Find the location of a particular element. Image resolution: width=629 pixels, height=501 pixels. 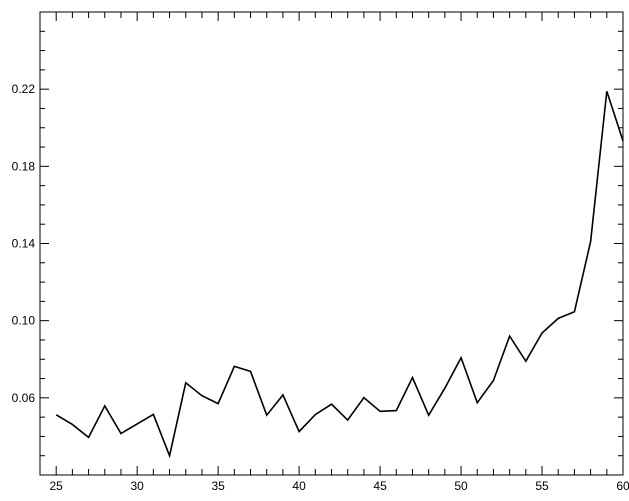

y-tick-labels: 0.06 0.10 0.14 0.18 0.22 is located at coordinates (24, 243).